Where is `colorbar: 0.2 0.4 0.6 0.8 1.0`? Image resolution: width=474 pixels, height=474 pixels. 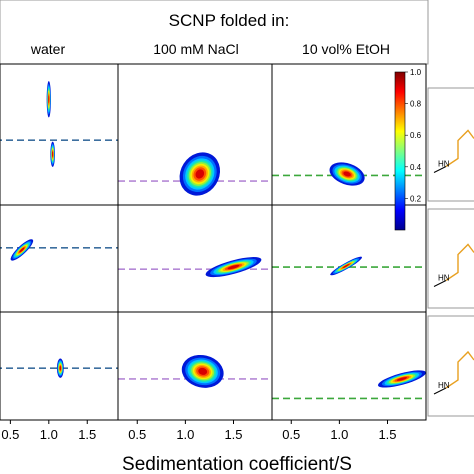 colorbar: 0.2 0.4 0.6 0.8 1.0 is located at coordinates (408, 149).